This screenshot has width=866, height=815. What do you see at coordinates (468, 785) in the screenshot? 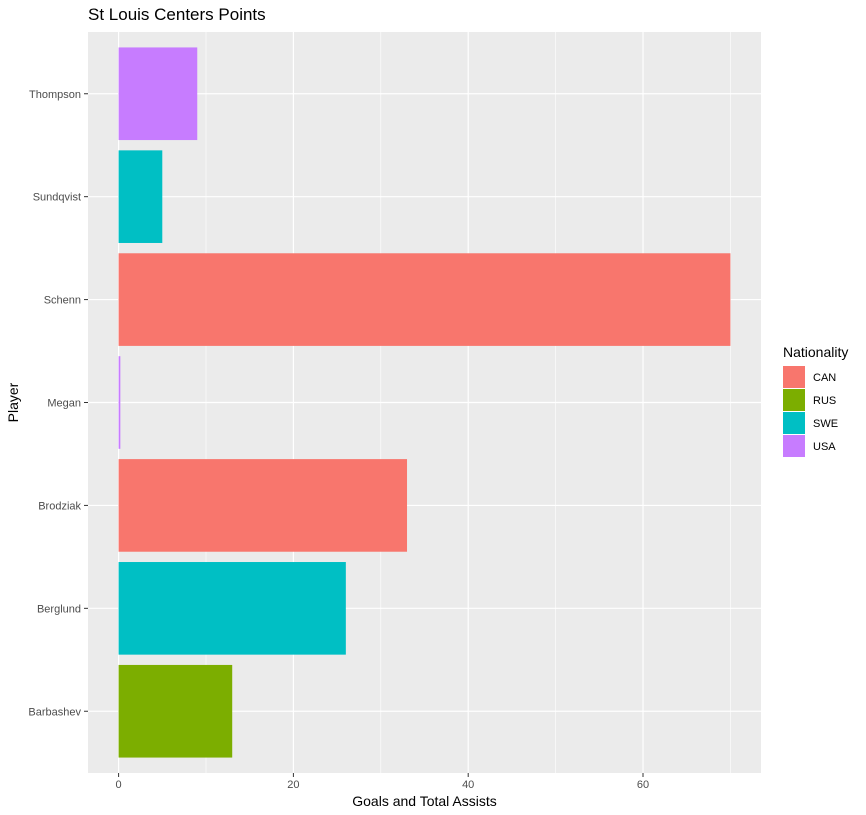
I see `x-tick-label: 40` at bounding box center [468, 785].